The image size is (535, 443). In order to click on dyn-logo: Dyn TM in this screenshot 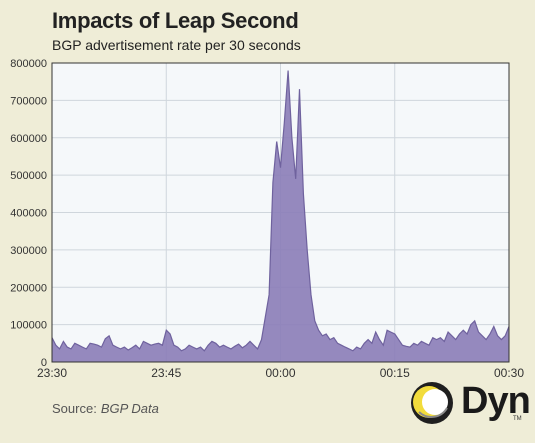, I will do `click(468, 403)`.